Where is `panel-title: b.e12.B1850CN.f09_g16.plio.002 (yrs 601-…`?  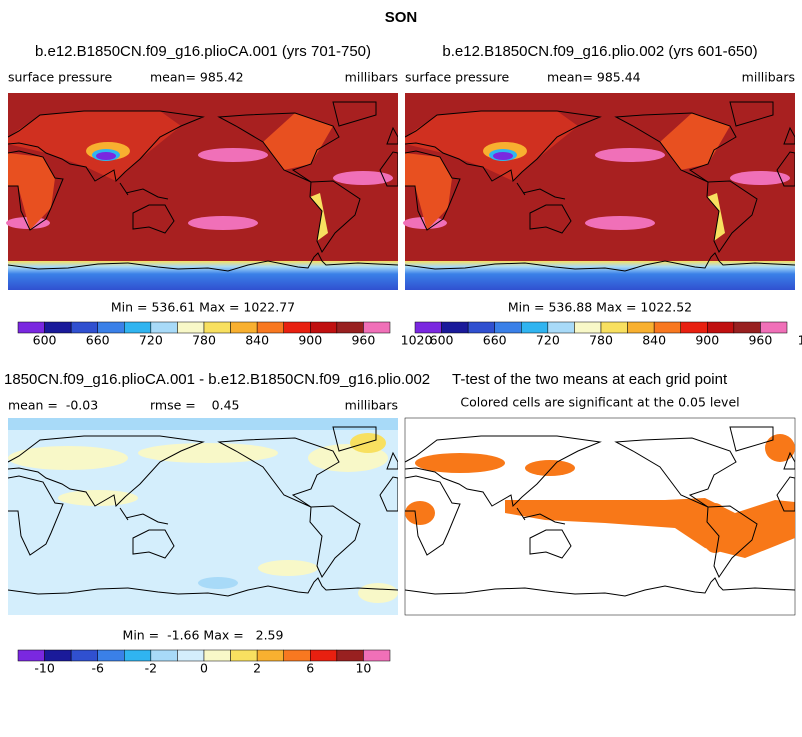 panel-title: b.e12.B1850CN.f09_g16.plio.002 (yrs 601-… is located at coordinates (599, 51).